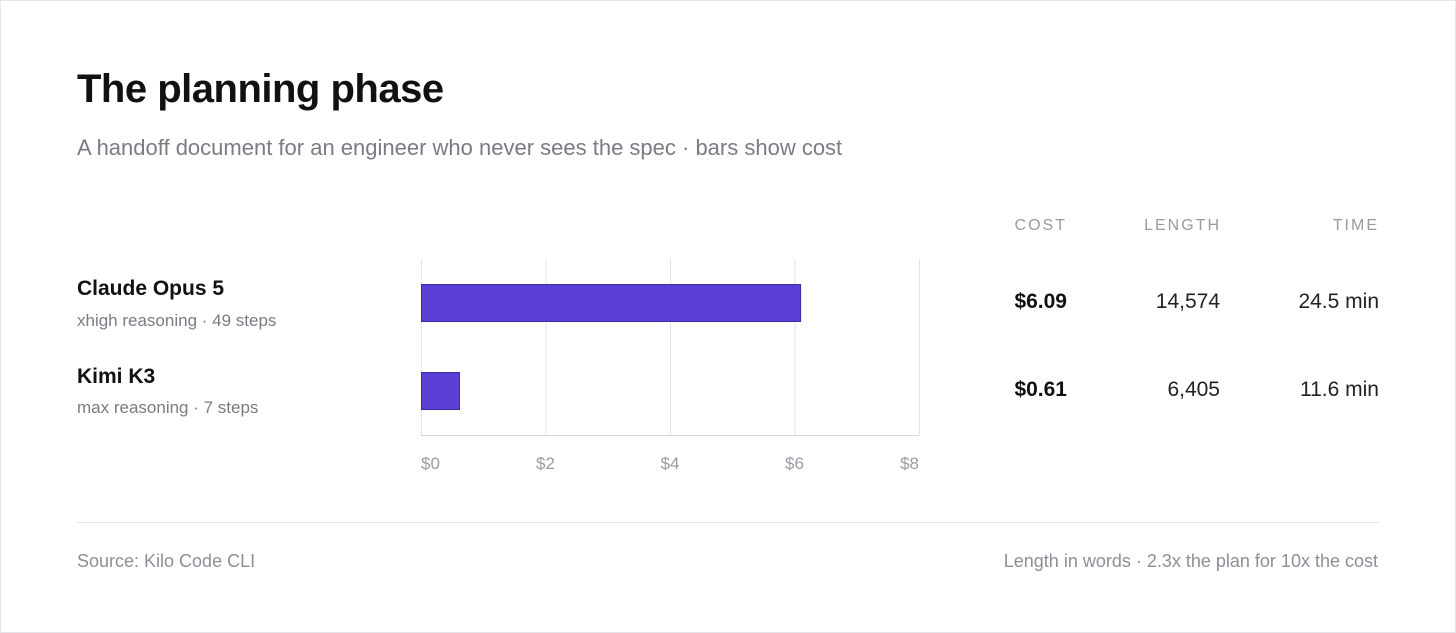  I want to click on model-detail-claude: xhigh reasoning · 49 steps, so click(177, 320).